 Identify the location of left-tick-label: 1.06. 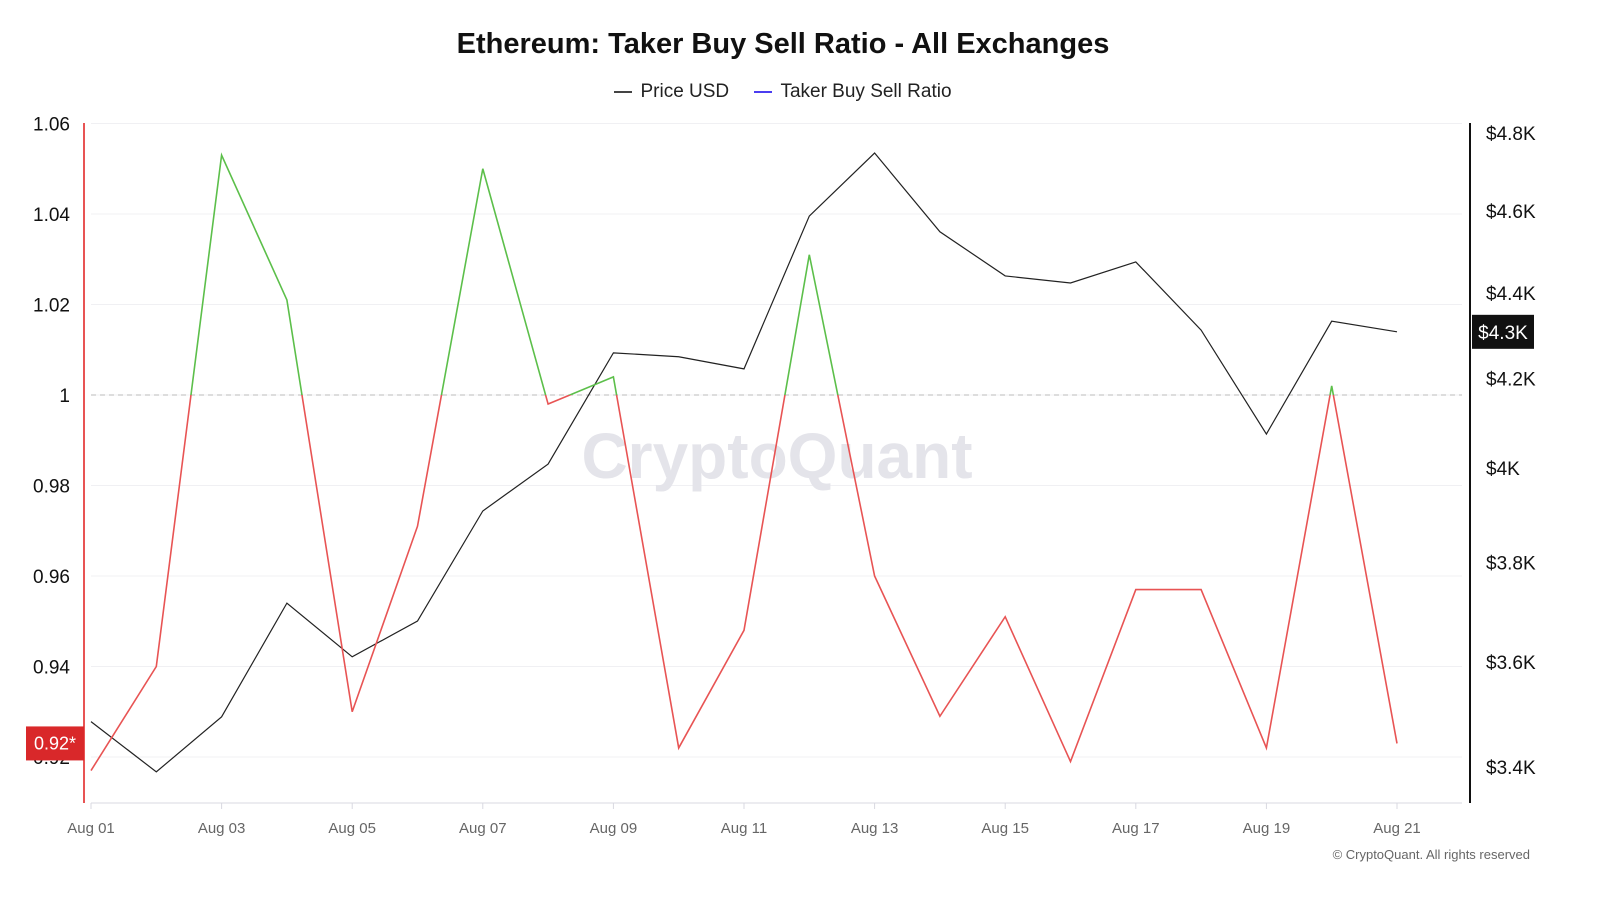
(51, 125).